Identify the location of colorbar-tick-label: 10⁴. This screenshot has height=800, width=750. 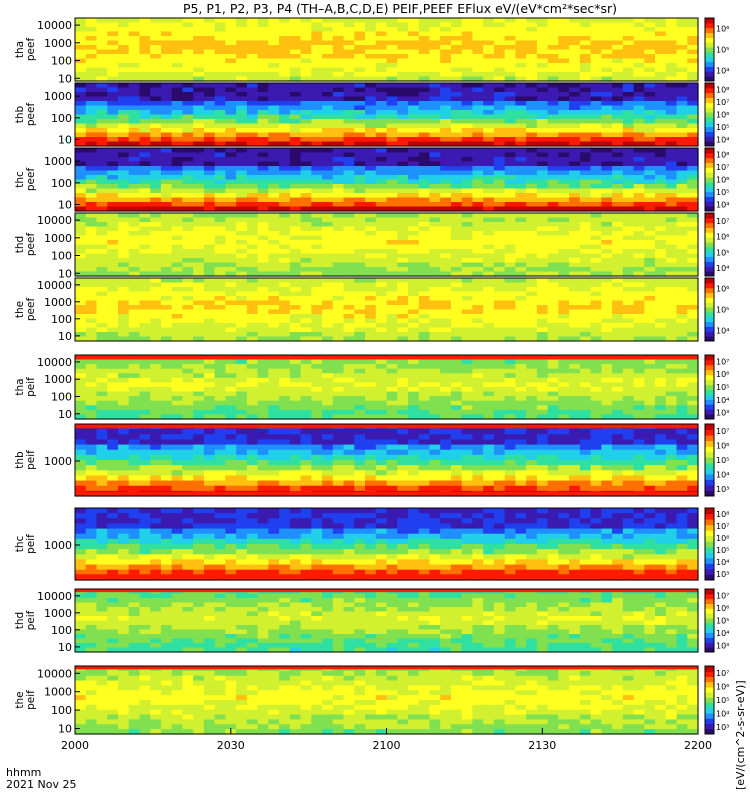
(722, 71).